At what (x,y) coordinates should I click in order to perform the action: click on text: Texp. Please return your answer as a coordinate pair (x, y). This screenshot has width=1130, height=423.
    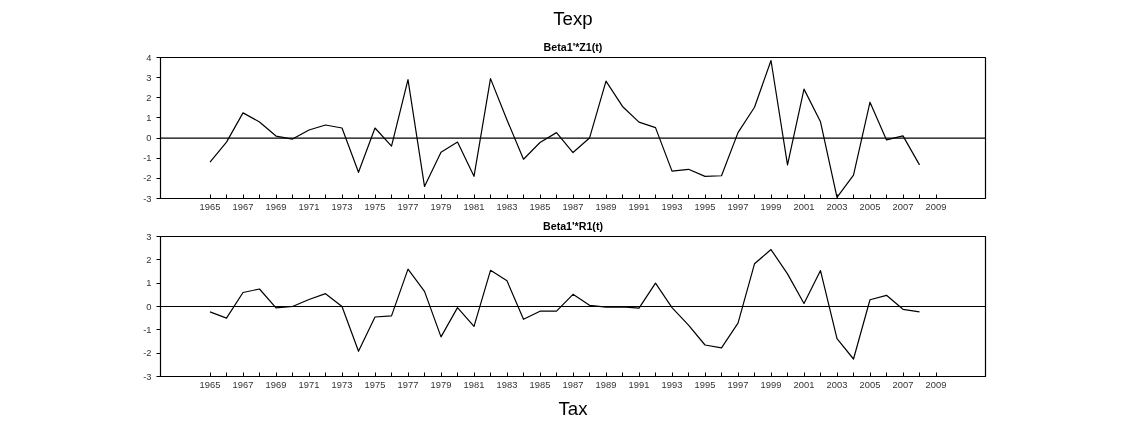
    Looking at the image, I should click on (573, 18).